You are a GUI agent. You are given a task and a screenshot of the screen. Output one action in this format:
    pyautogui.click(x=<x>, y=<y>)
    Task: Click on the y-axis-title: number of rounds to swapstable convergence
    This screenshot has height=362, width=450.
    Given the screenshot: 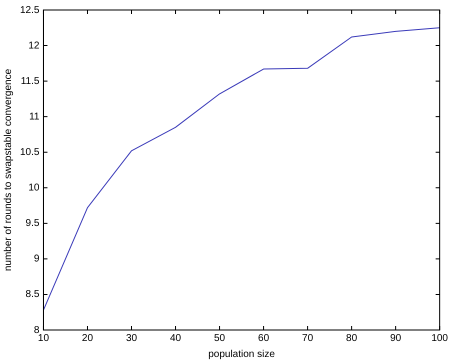 What is the action you would take?
    pyautogui.click(x=8, y=170)
    